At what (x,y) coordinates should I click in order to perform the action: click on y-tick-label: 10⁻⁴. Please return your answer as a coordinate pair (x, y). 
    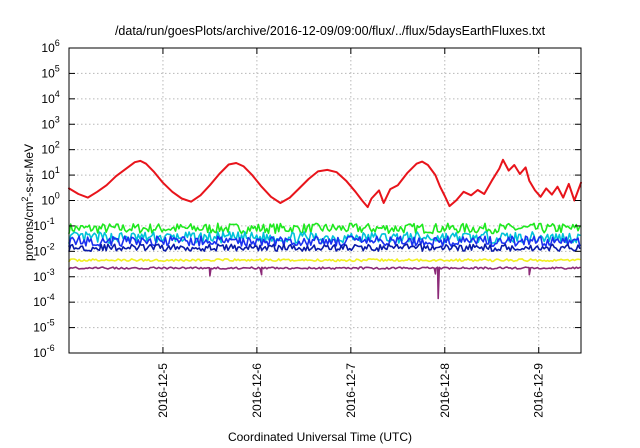
    Looking at the image, I should click on (43, 300).